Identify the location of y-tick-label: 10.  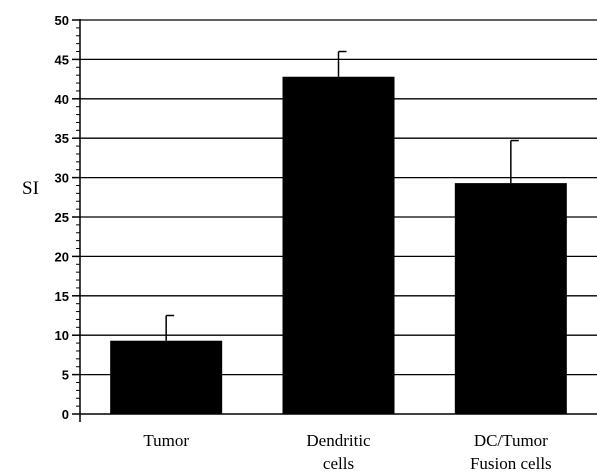
(62, 335).